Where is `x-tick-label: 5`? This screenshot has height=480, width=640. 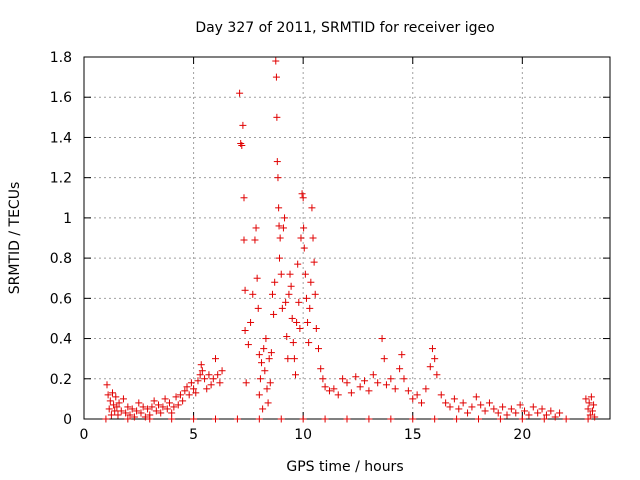 x-tick-label: 5 is located at coordinates (193, 435).